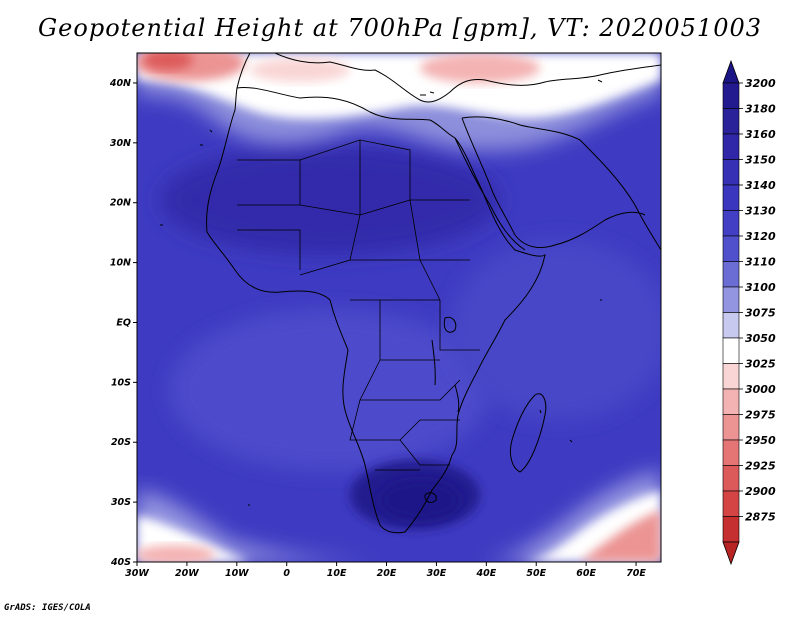 This screenshot has height=618, width=800. I want to click on colorbar-label: 3100, so click(760, 287).